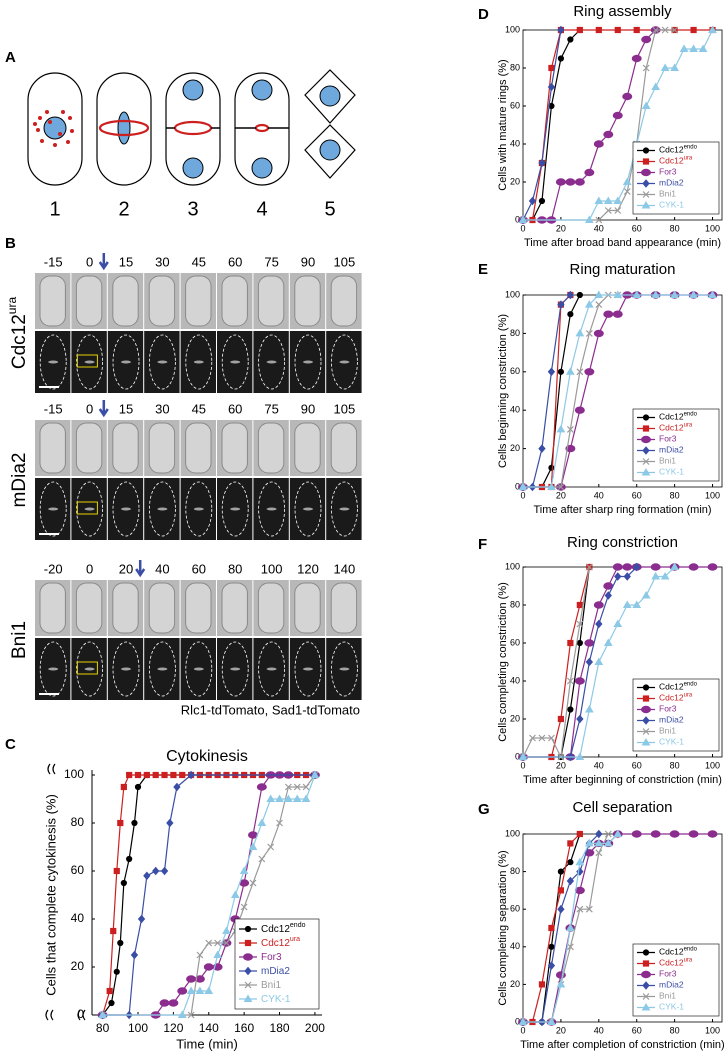  I want to click on time-label: 75, so click(271, 408).